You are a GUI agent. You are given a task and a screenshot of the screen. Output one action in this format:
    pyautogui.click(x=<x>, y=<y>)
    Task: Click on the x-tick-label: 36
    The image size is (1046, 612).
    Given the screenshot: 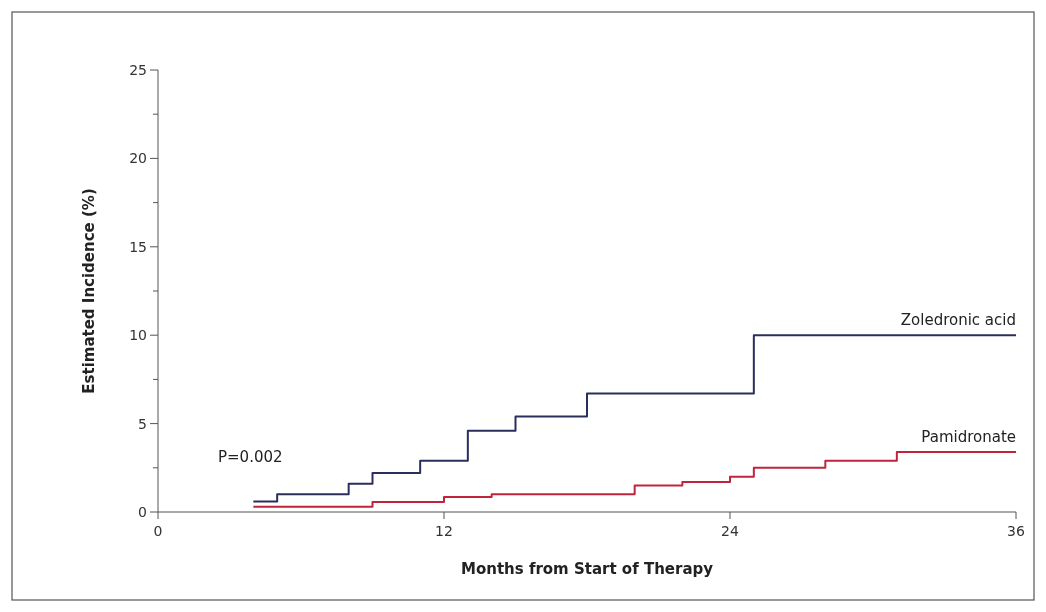 What is the action you would take?
    pyautogui.click(x=1016, y=531)
    